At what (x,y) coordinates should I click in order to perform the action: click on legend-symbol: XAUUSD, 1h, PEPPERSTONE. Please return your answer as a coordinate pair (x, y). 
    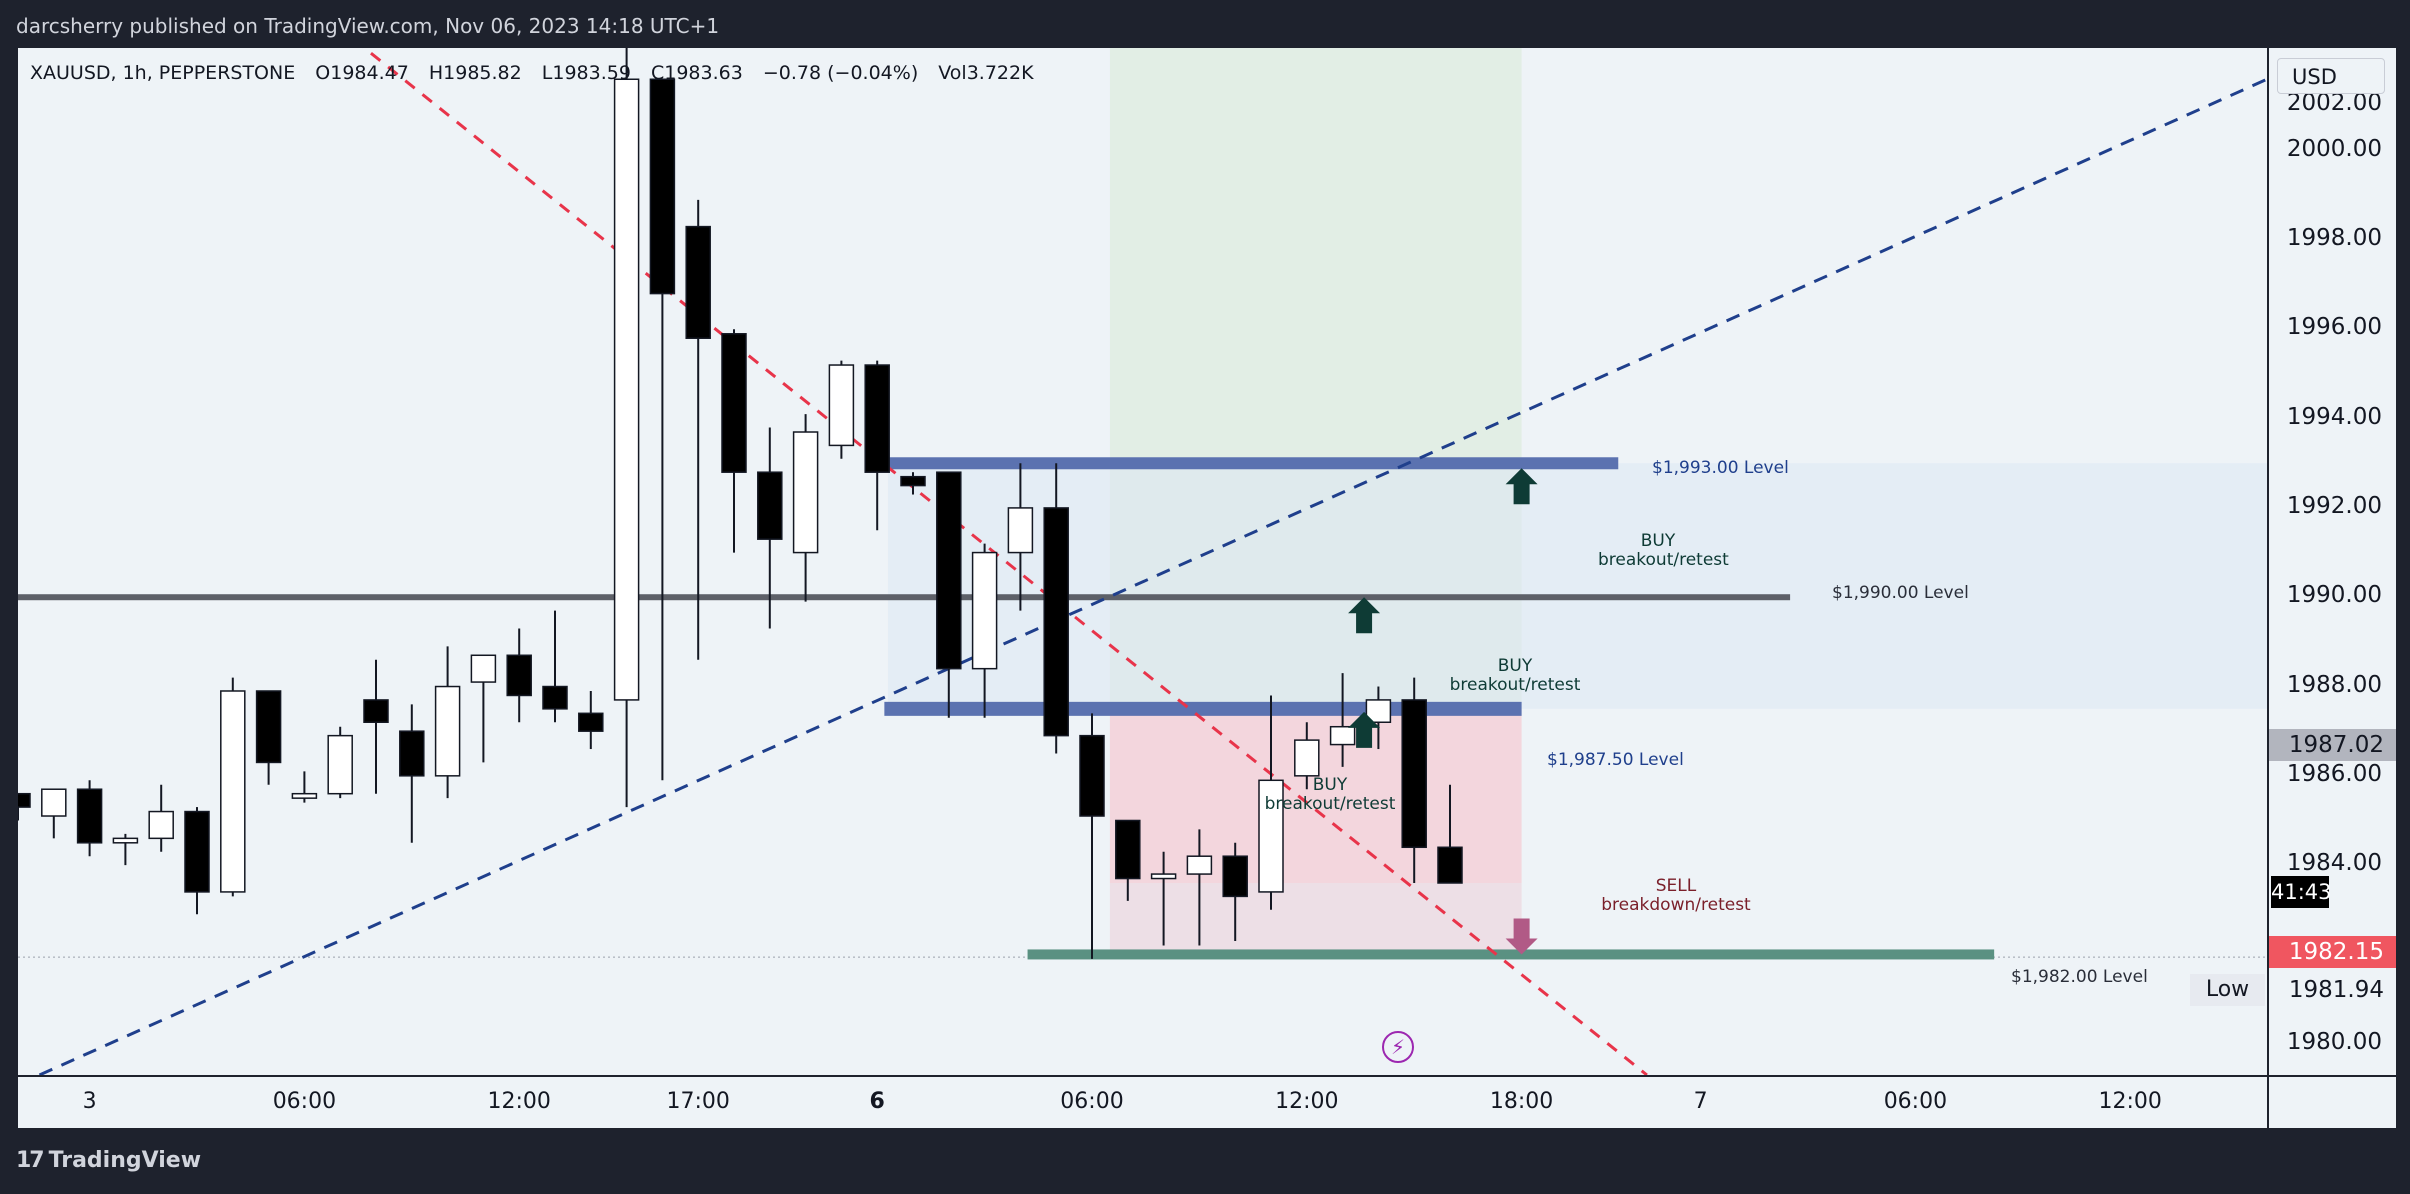
    Looking at the image, I should click on (163, 73).